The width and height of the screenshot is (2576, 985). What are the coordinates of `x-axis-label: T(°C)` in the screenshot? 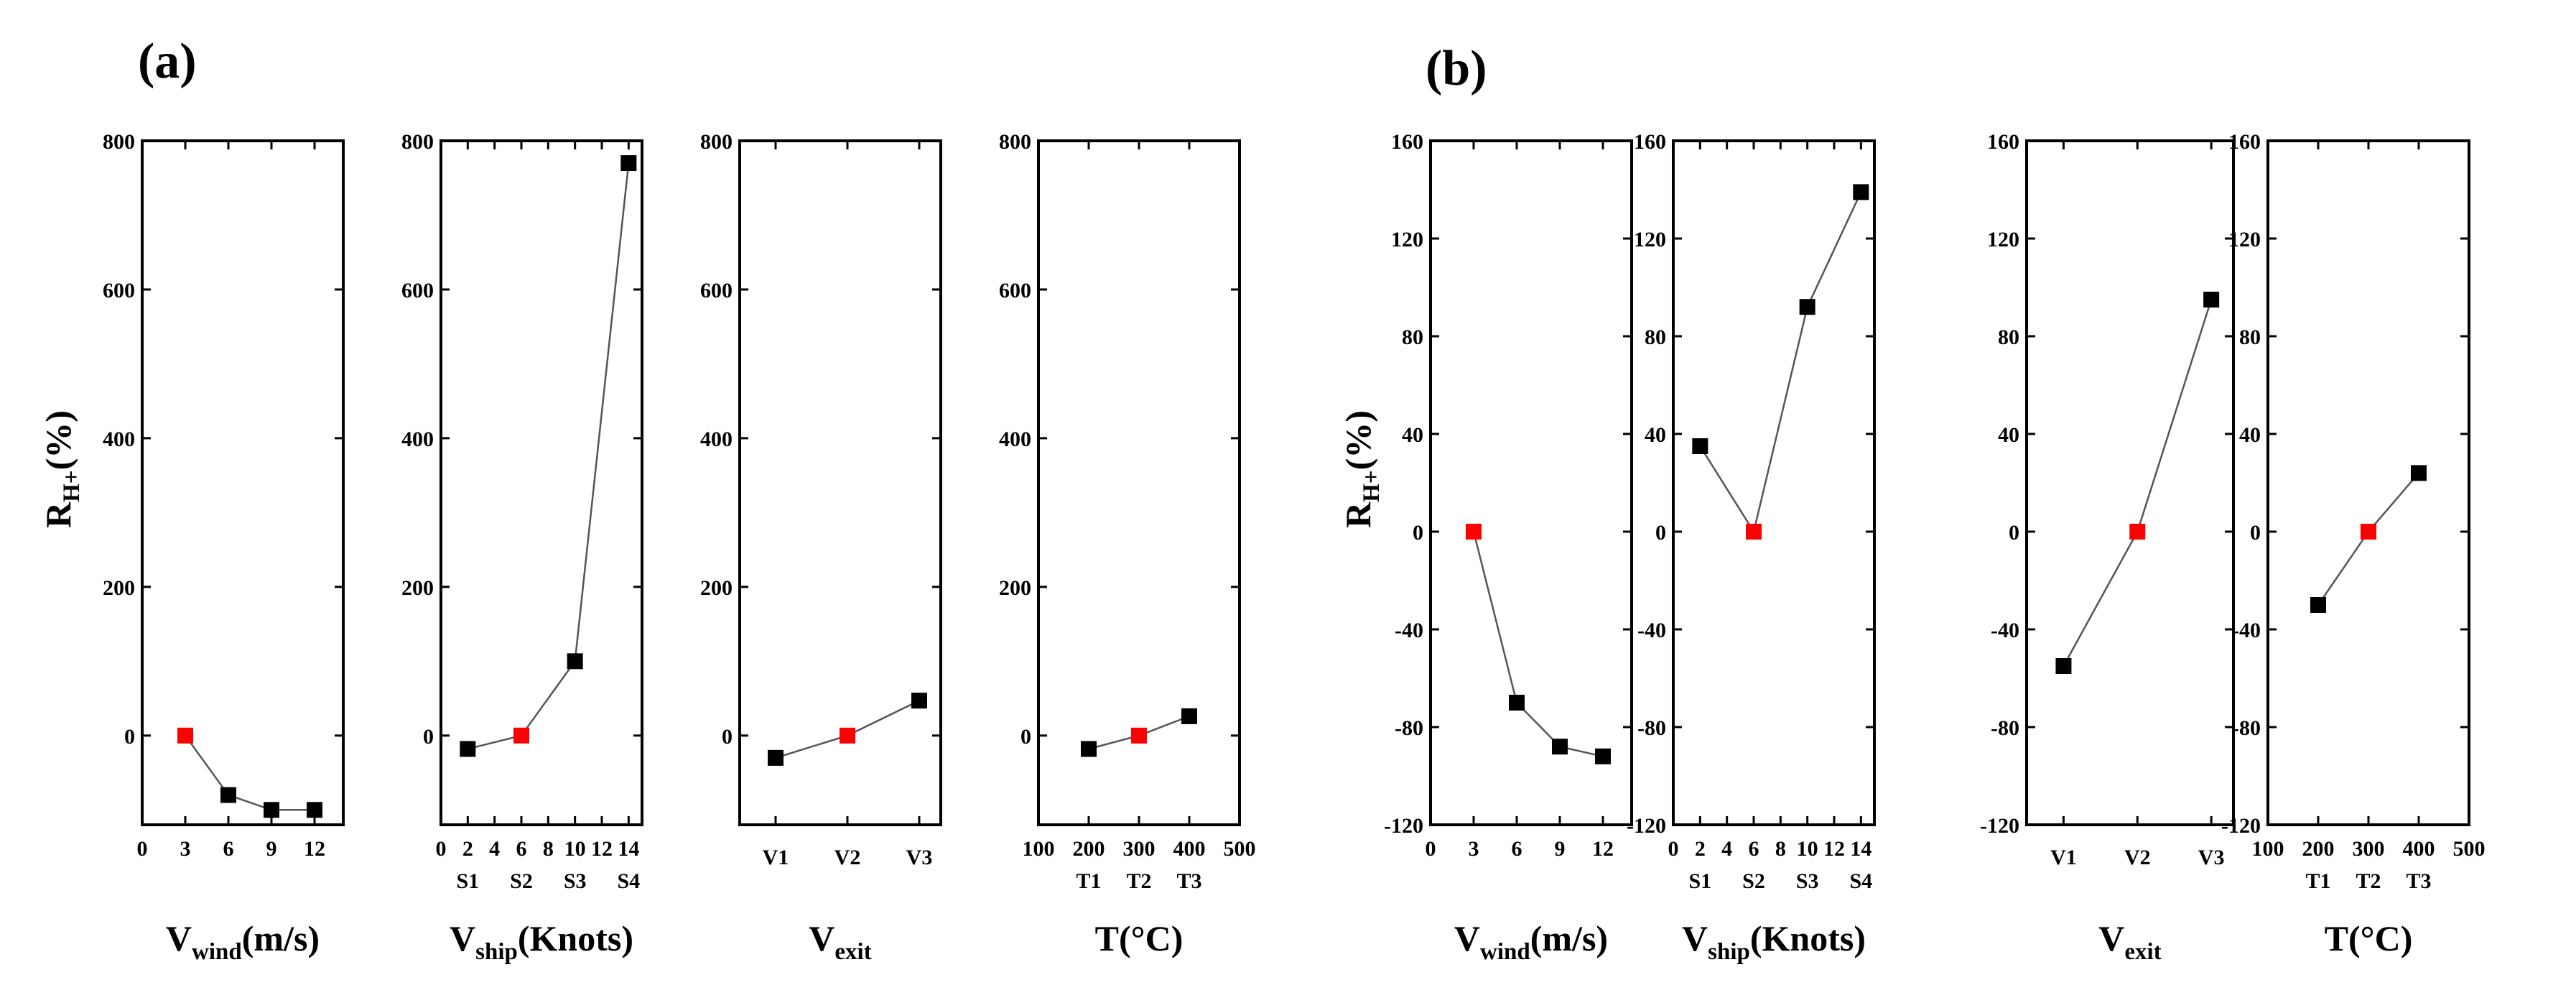 It's located at (2369, 938).